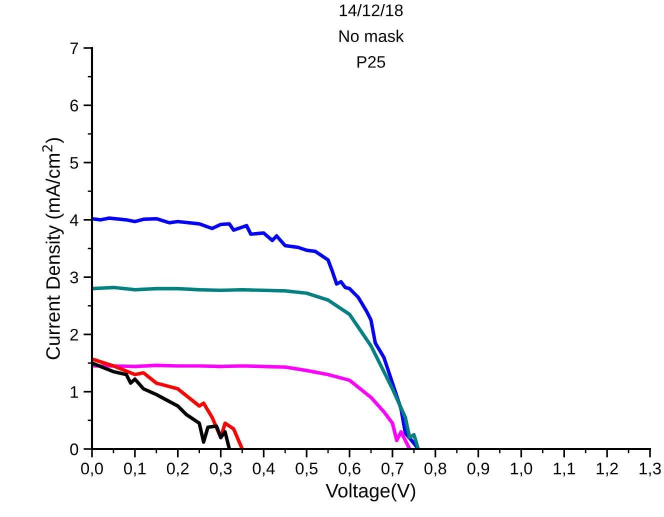 The height and width of the screenshot is (517, 664). I want to click on y-tick-label: 1, so click(74, 392).